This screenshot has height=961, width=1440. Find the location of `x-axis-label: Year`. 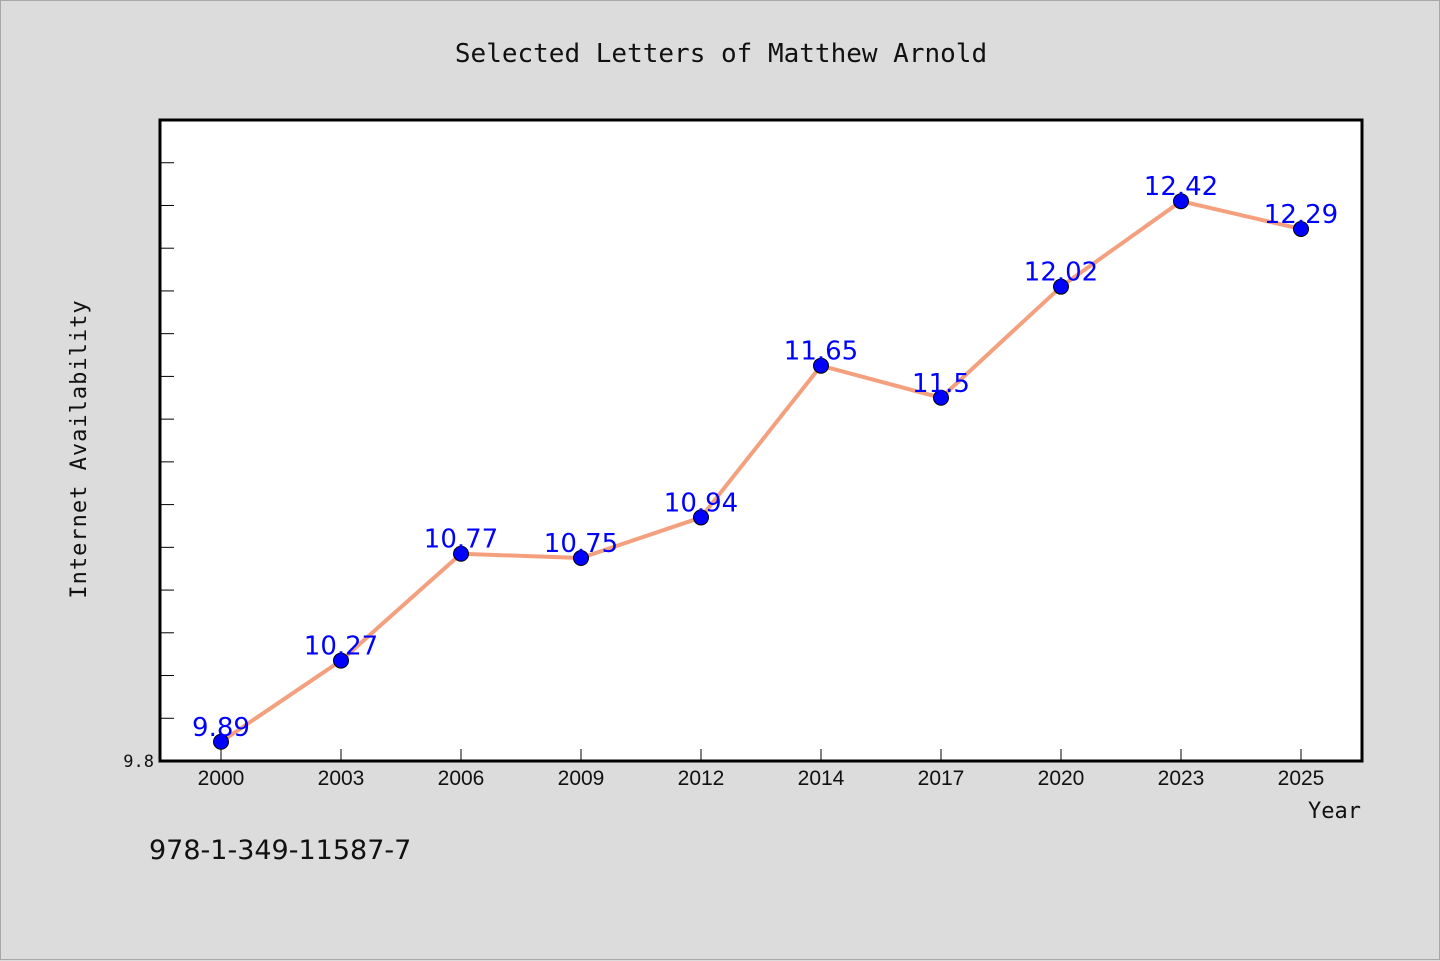

x-axis-label: Year is located at coordinates (1334, 811).